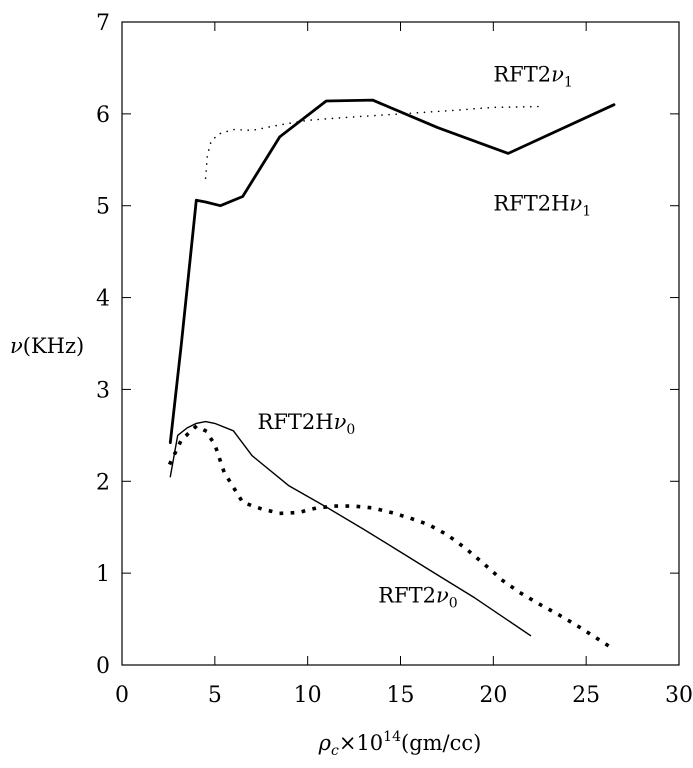  I want to click on y-tick-label: 7, so click(103, 23).